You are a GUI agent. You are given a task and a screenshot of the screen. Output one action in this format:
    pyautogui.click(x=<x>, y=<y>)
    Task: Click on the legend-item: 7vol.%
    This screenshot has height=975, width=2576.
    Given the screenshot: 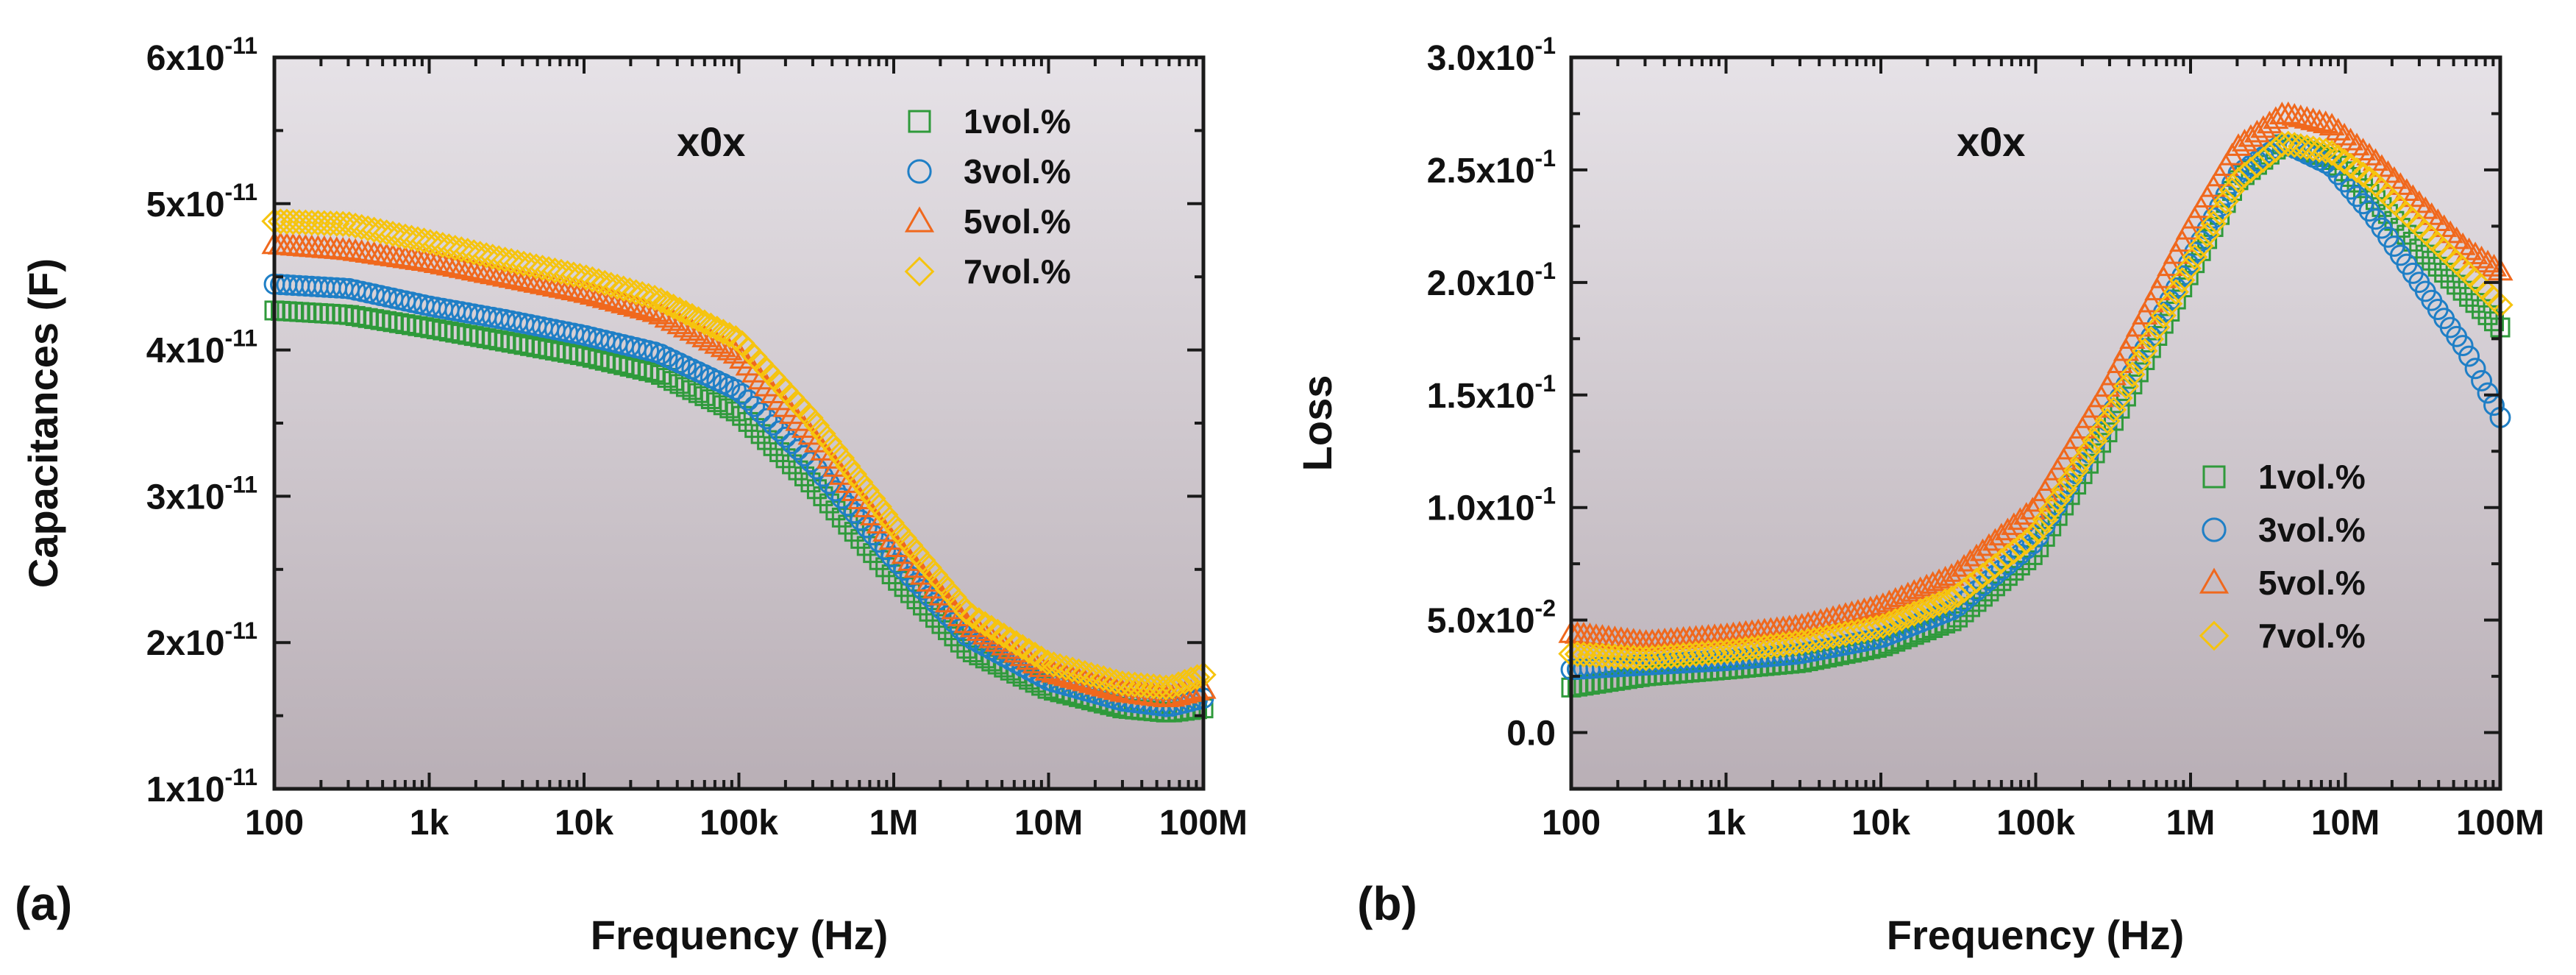 What is the action you would take?
    pyautogui.click(x=2282, y=636)
    